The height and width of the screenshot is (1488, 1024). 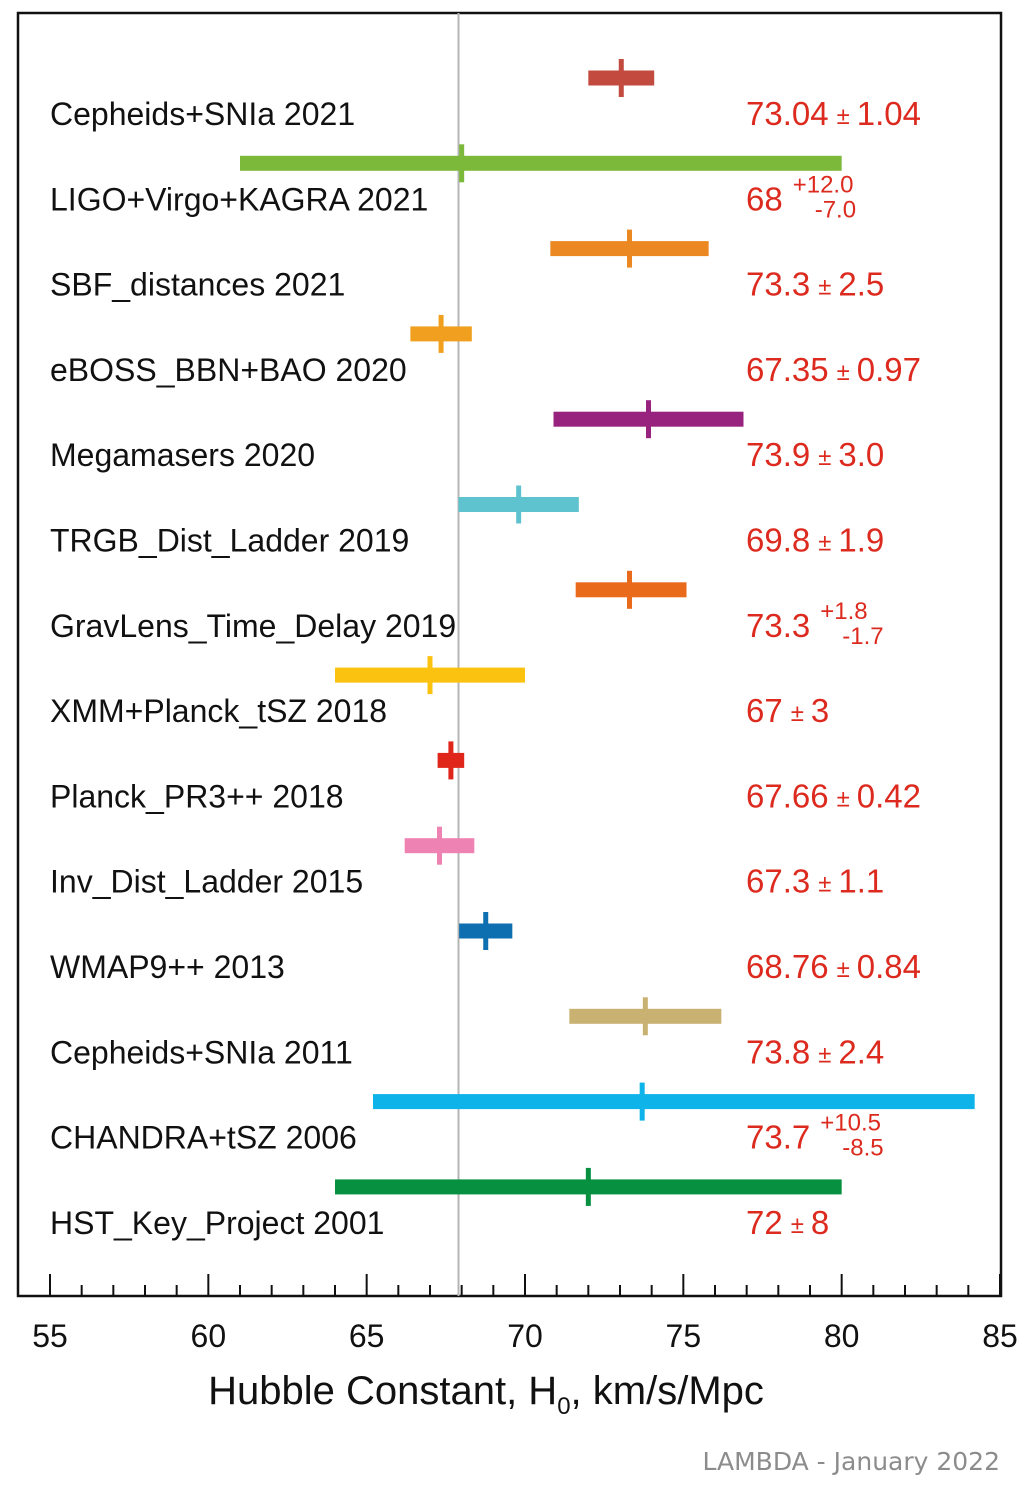 I want to click on measurement-value: 73.7, so click(x=778, y=1137).